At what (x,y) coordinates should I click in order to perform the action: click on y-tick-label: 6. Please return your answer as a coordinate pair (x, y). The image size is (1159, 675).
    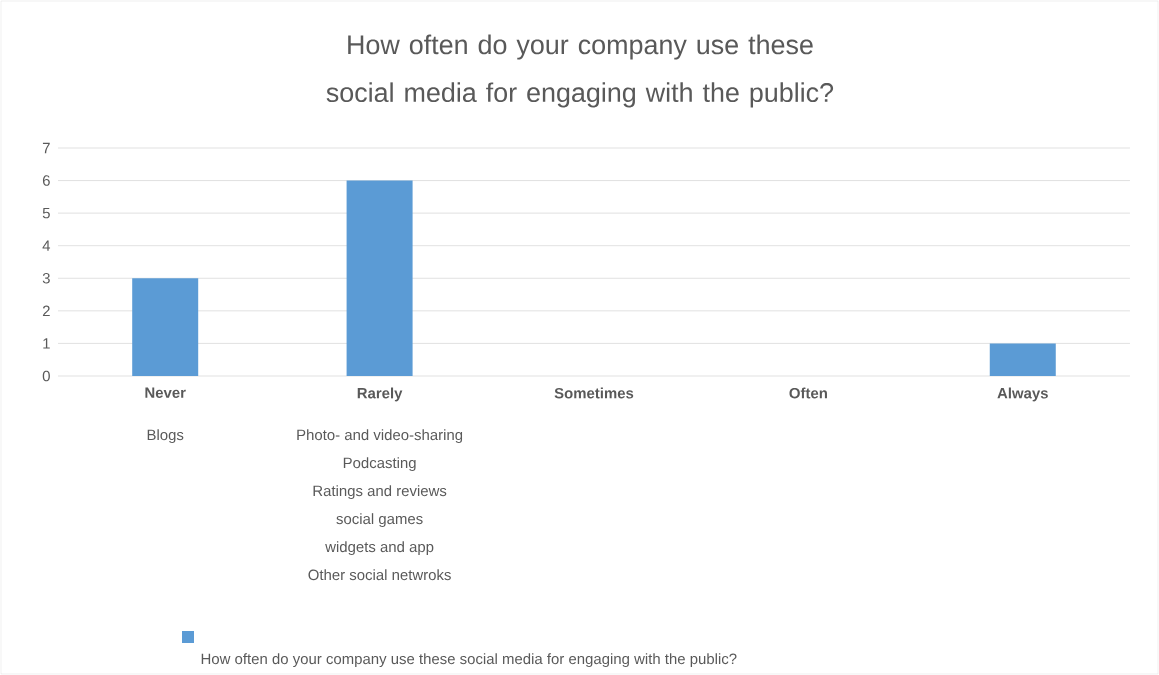
    Looking at the image, I should click on (46, 180).